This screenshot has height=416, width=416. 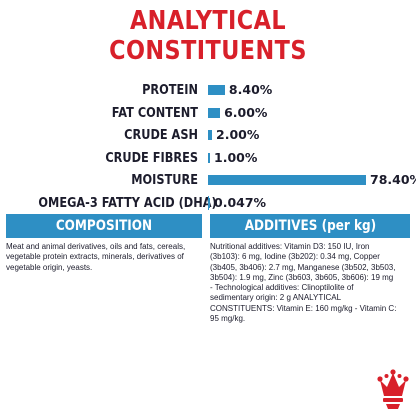 I want to click on divider, so click(x=208, y=203).